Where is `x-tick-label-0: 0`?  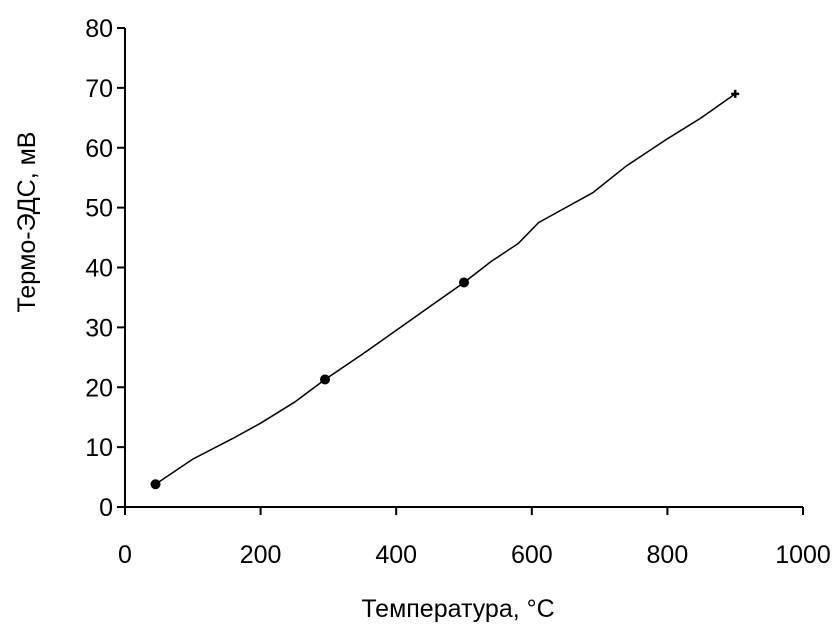 x-tick-label-0: 0 is located at coordinates (125, 555).